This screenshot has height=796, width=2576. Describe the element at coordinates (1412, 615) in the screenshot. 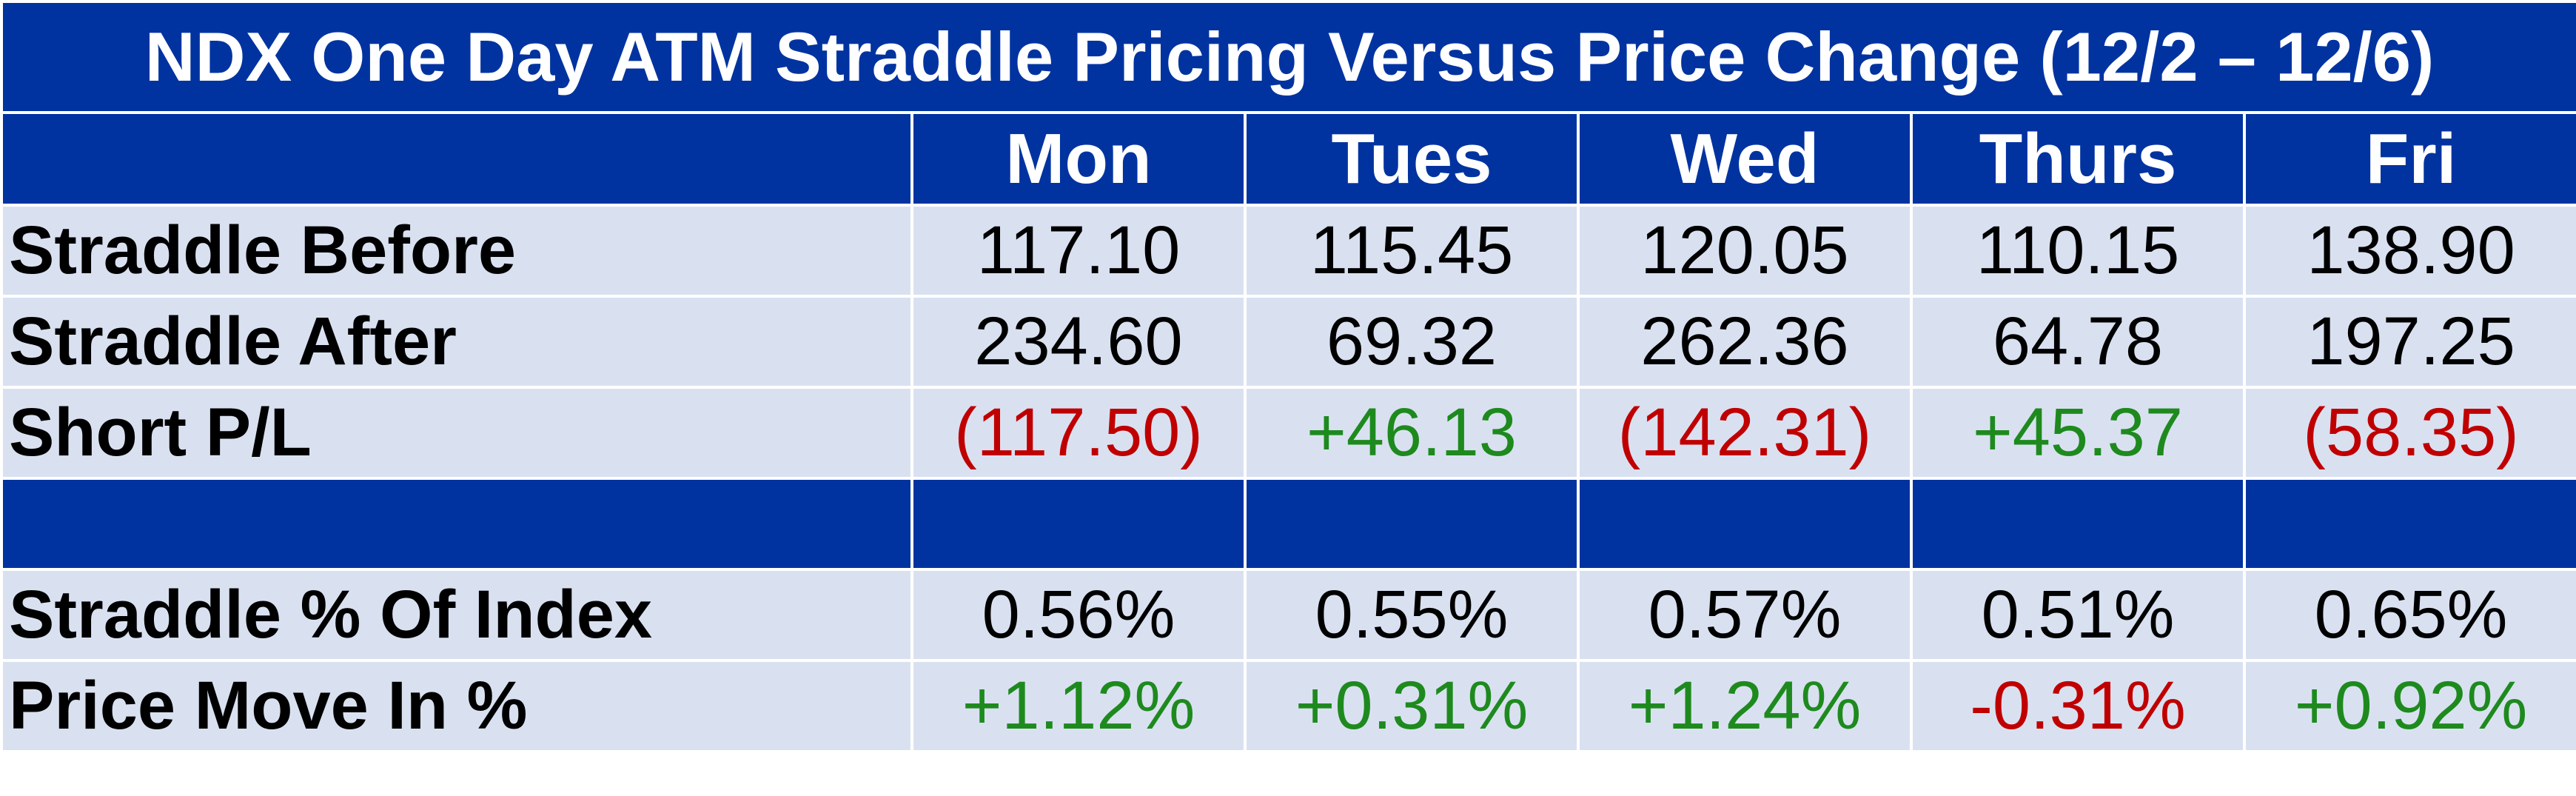

I see `value-cell: 0.55%` at that location.